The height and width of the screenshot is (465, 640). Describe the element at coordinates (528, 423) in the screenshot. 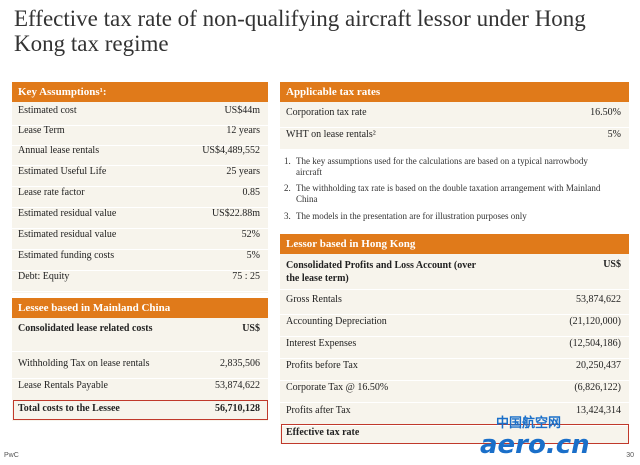

I see `watermark-cn: 中国航空网` at that location.